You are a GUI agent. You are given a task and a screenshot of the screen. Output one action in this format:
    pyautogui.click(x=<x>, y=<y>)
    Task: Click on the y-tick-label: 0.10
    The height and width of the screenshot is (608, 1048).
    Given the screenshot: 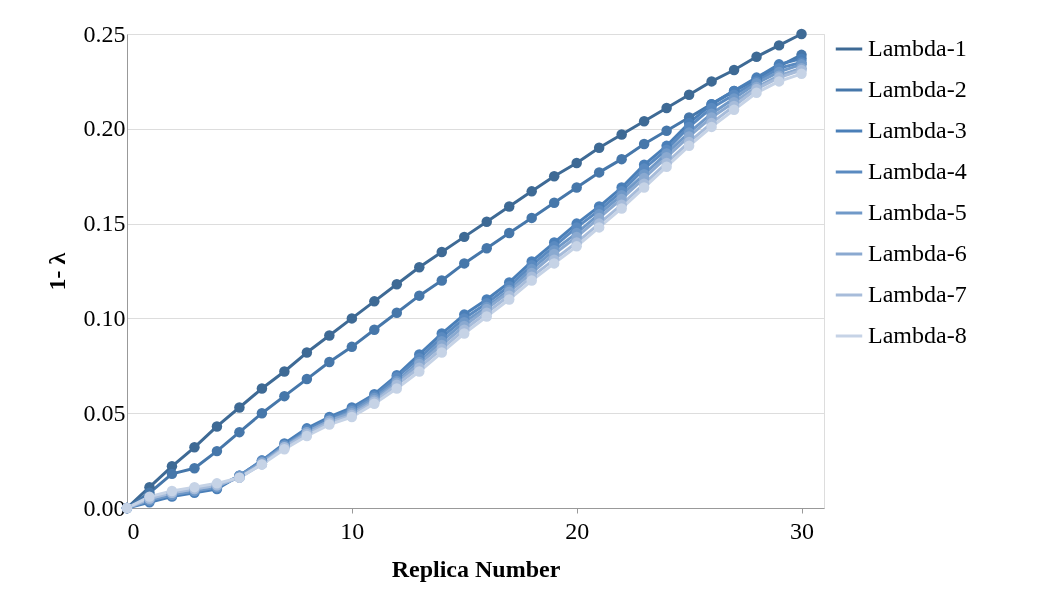 What is the action you would take?
    pyautogui.click(x=104, y=317)
    